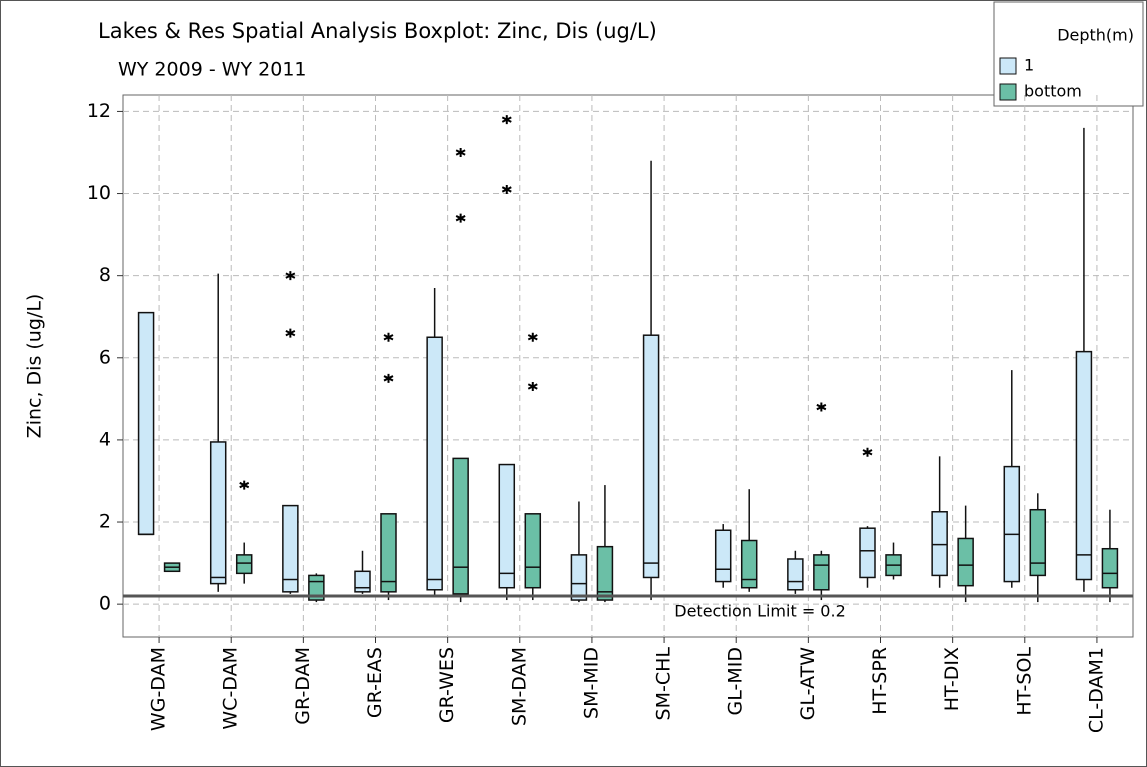  I want to click on x-tick-label: SM-DAM, so click(519, 686).